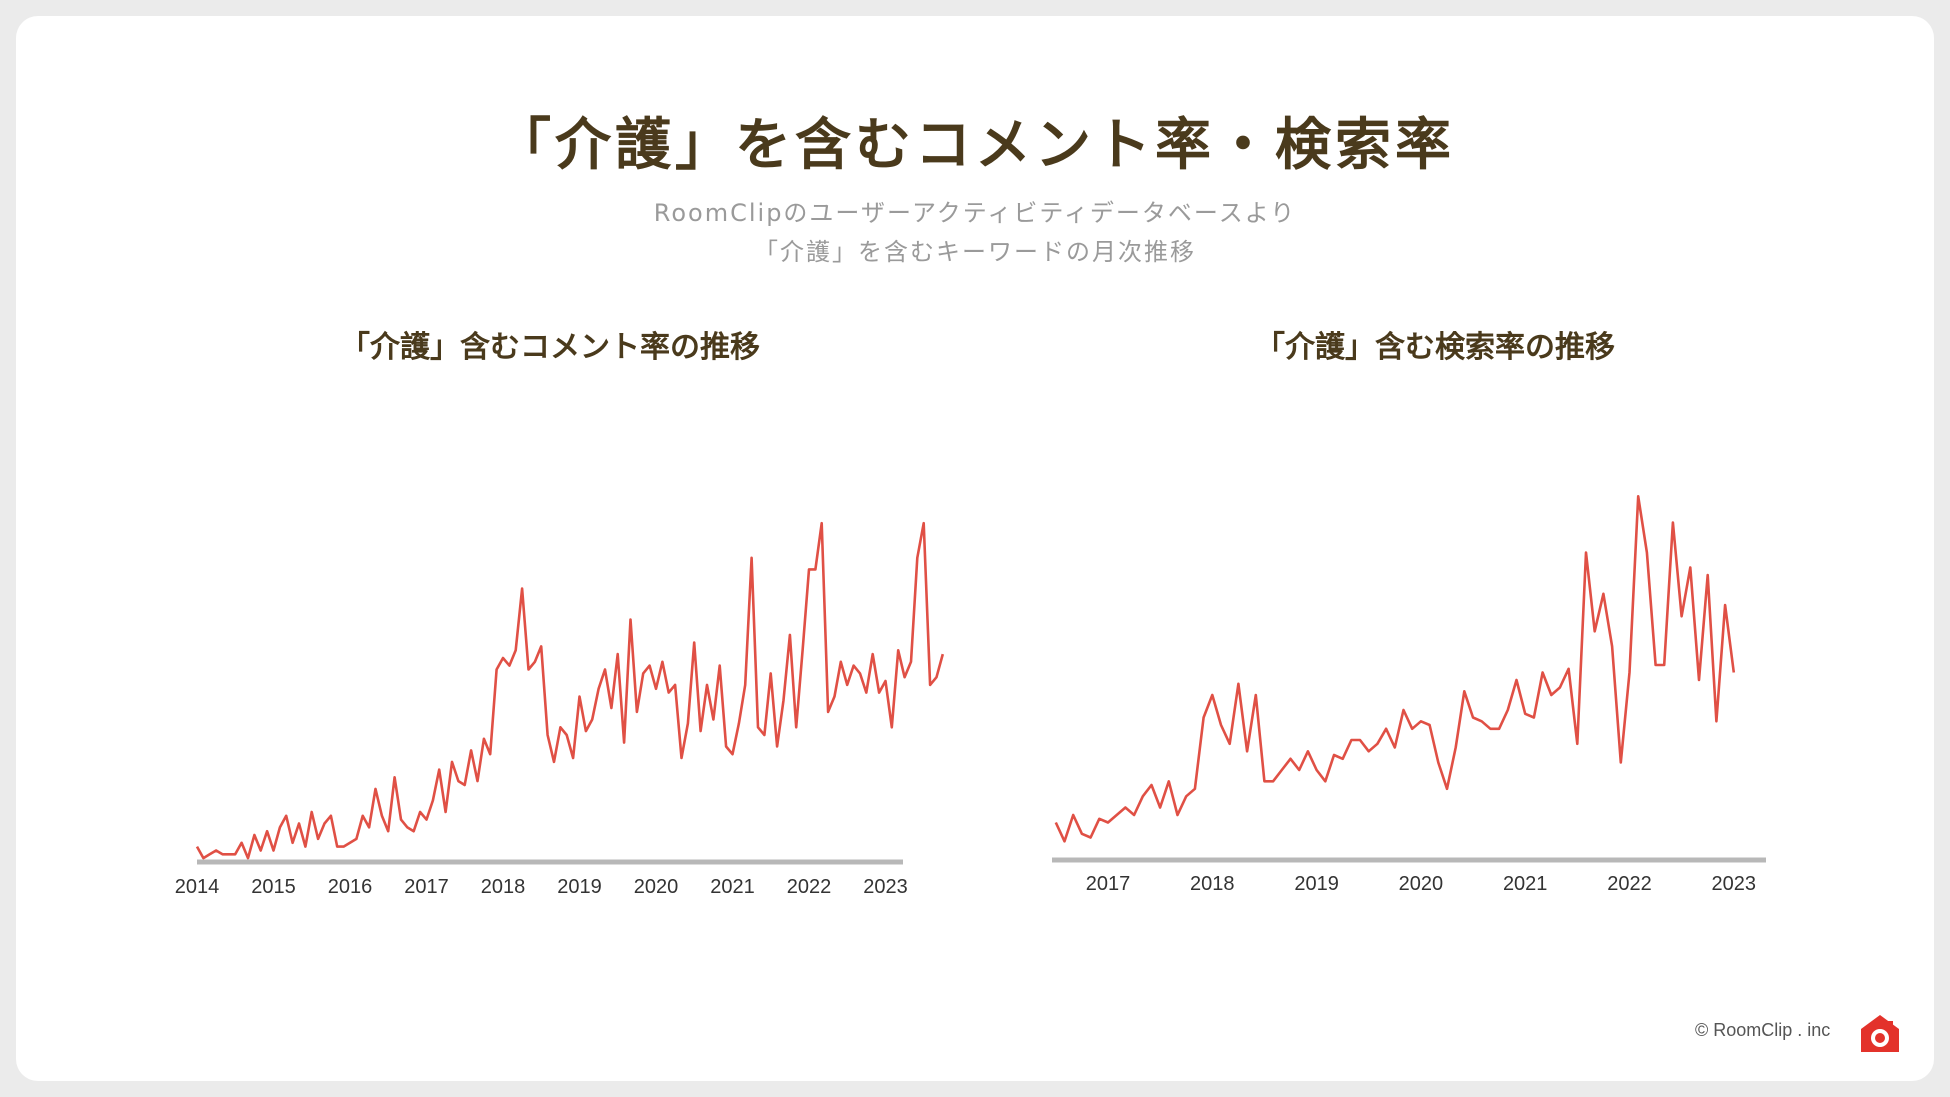  Describe the element at coordinates (975, 213) in the screenshot. I see `subtitle-line-1: RoomClipのユーザーアクティビティデータベースより` at that location.